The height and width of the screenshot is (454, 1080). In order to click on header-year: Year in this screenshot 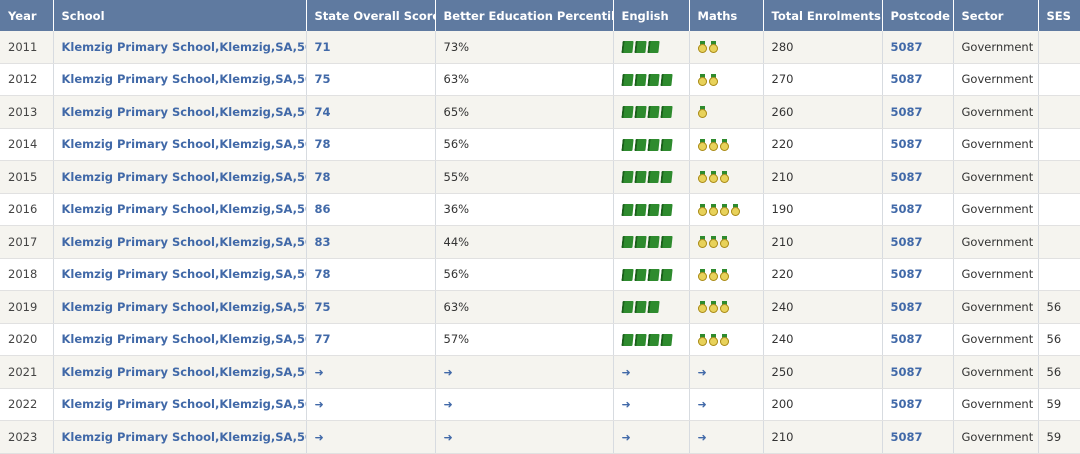, I will do `click(27, 15)`.